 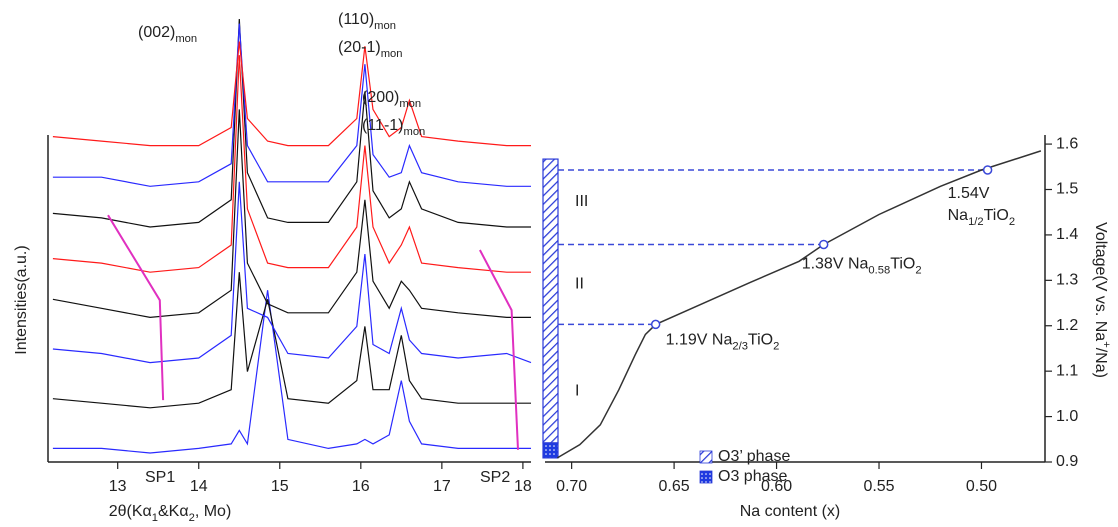 I want to click on x-tick-label: 13, so click(x=118, y=486).